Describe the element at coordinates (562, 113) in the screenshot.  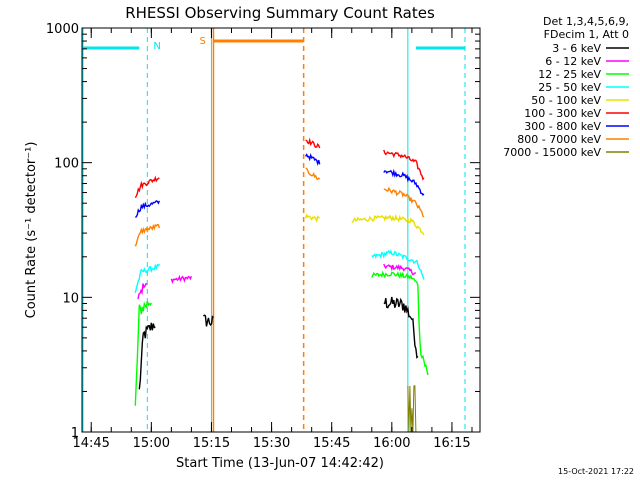
I see `legend-label: 100 - 300 keV` at that location.